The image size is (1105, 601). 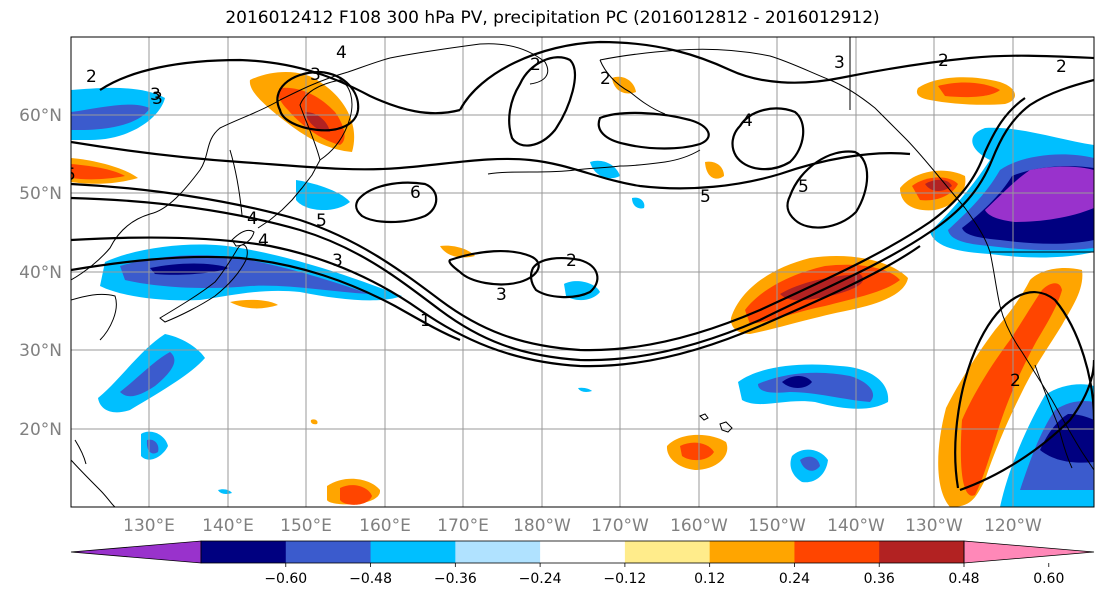 I want to click on lon-tick-label: 150°E, so click(x=306, y=526).